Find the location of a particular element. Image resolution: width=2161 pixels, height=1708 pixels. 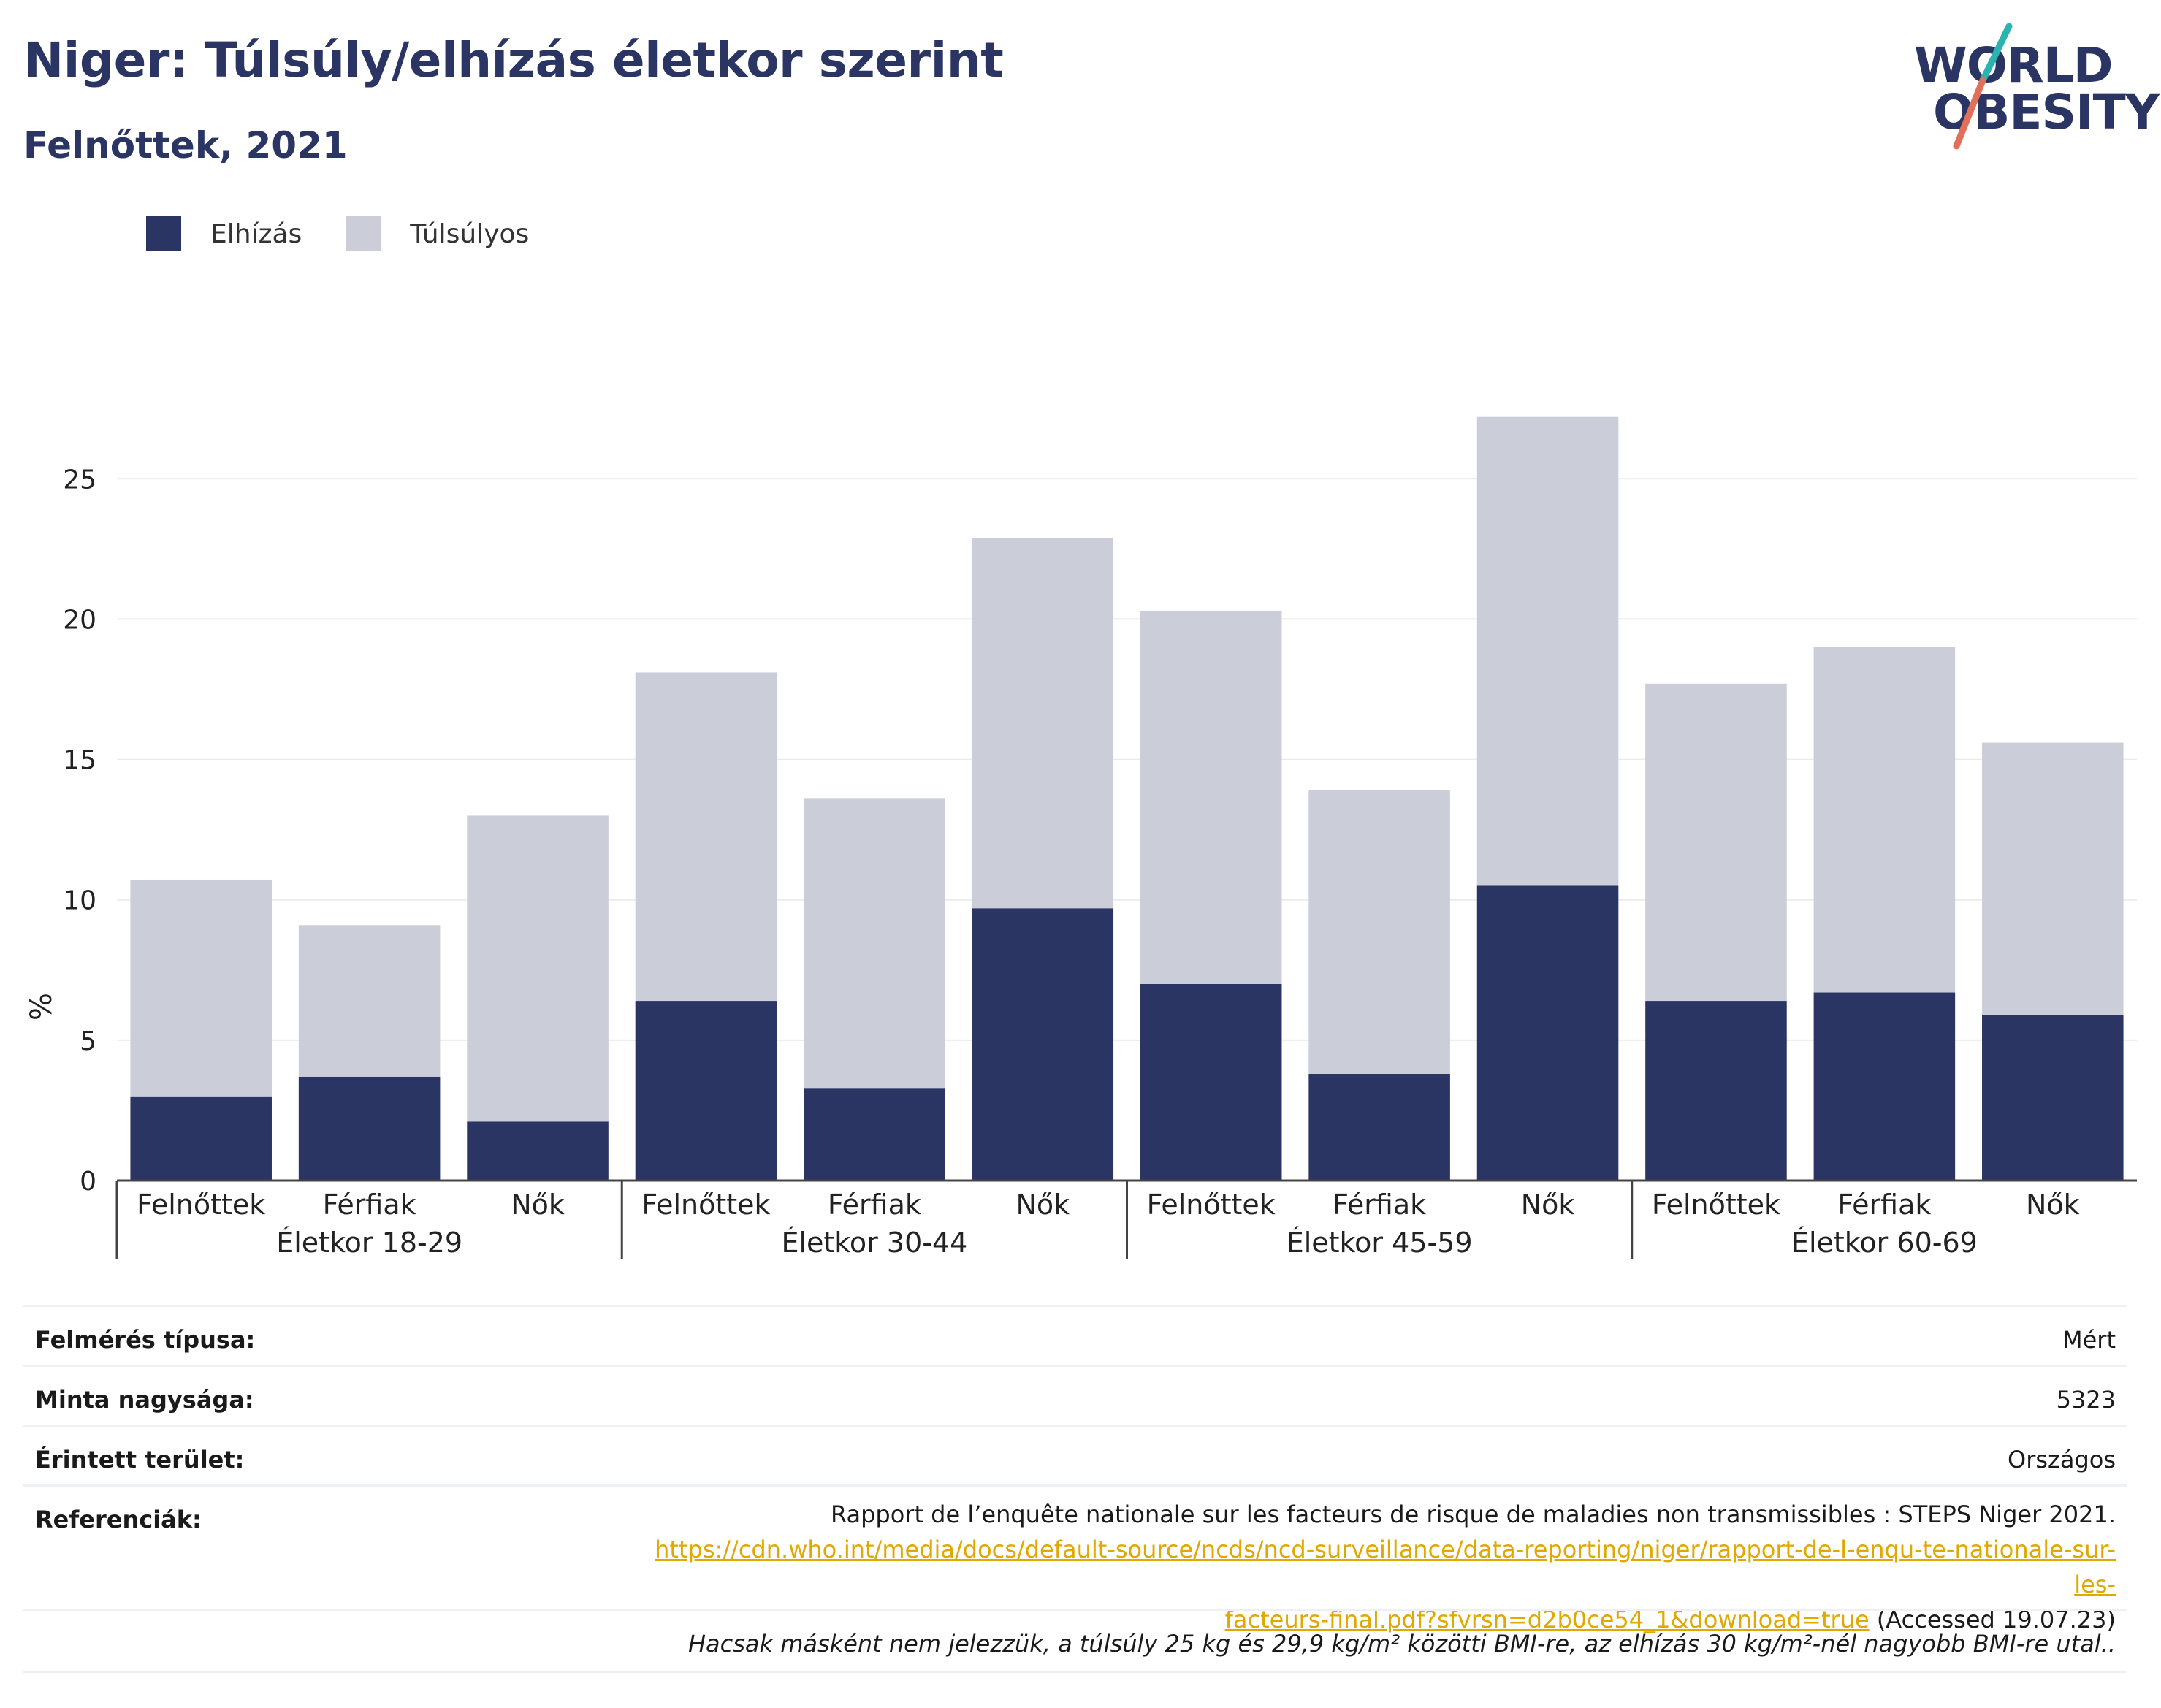

area-value: Országos is located at coordinates (2062, 1459).